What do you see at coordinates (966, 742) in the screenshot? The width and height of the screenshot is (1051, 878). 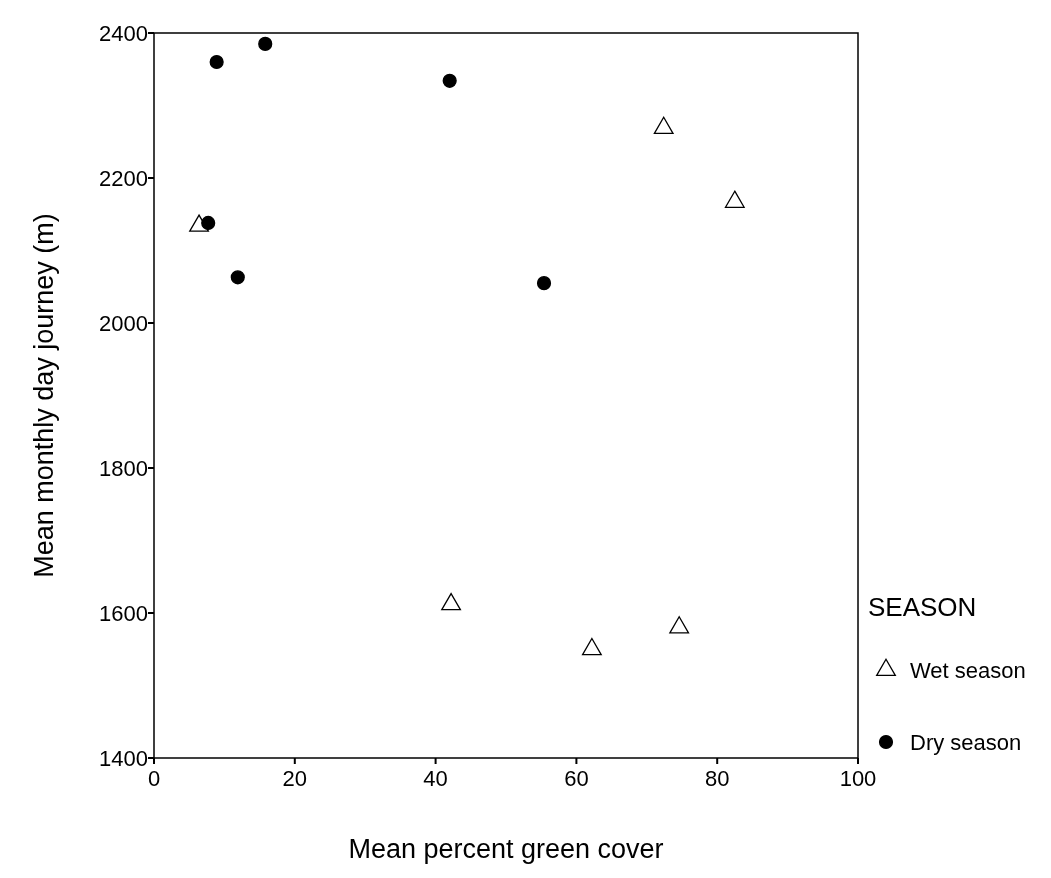 I see `legend-label: Dry season` at bounding box center [966, 742].